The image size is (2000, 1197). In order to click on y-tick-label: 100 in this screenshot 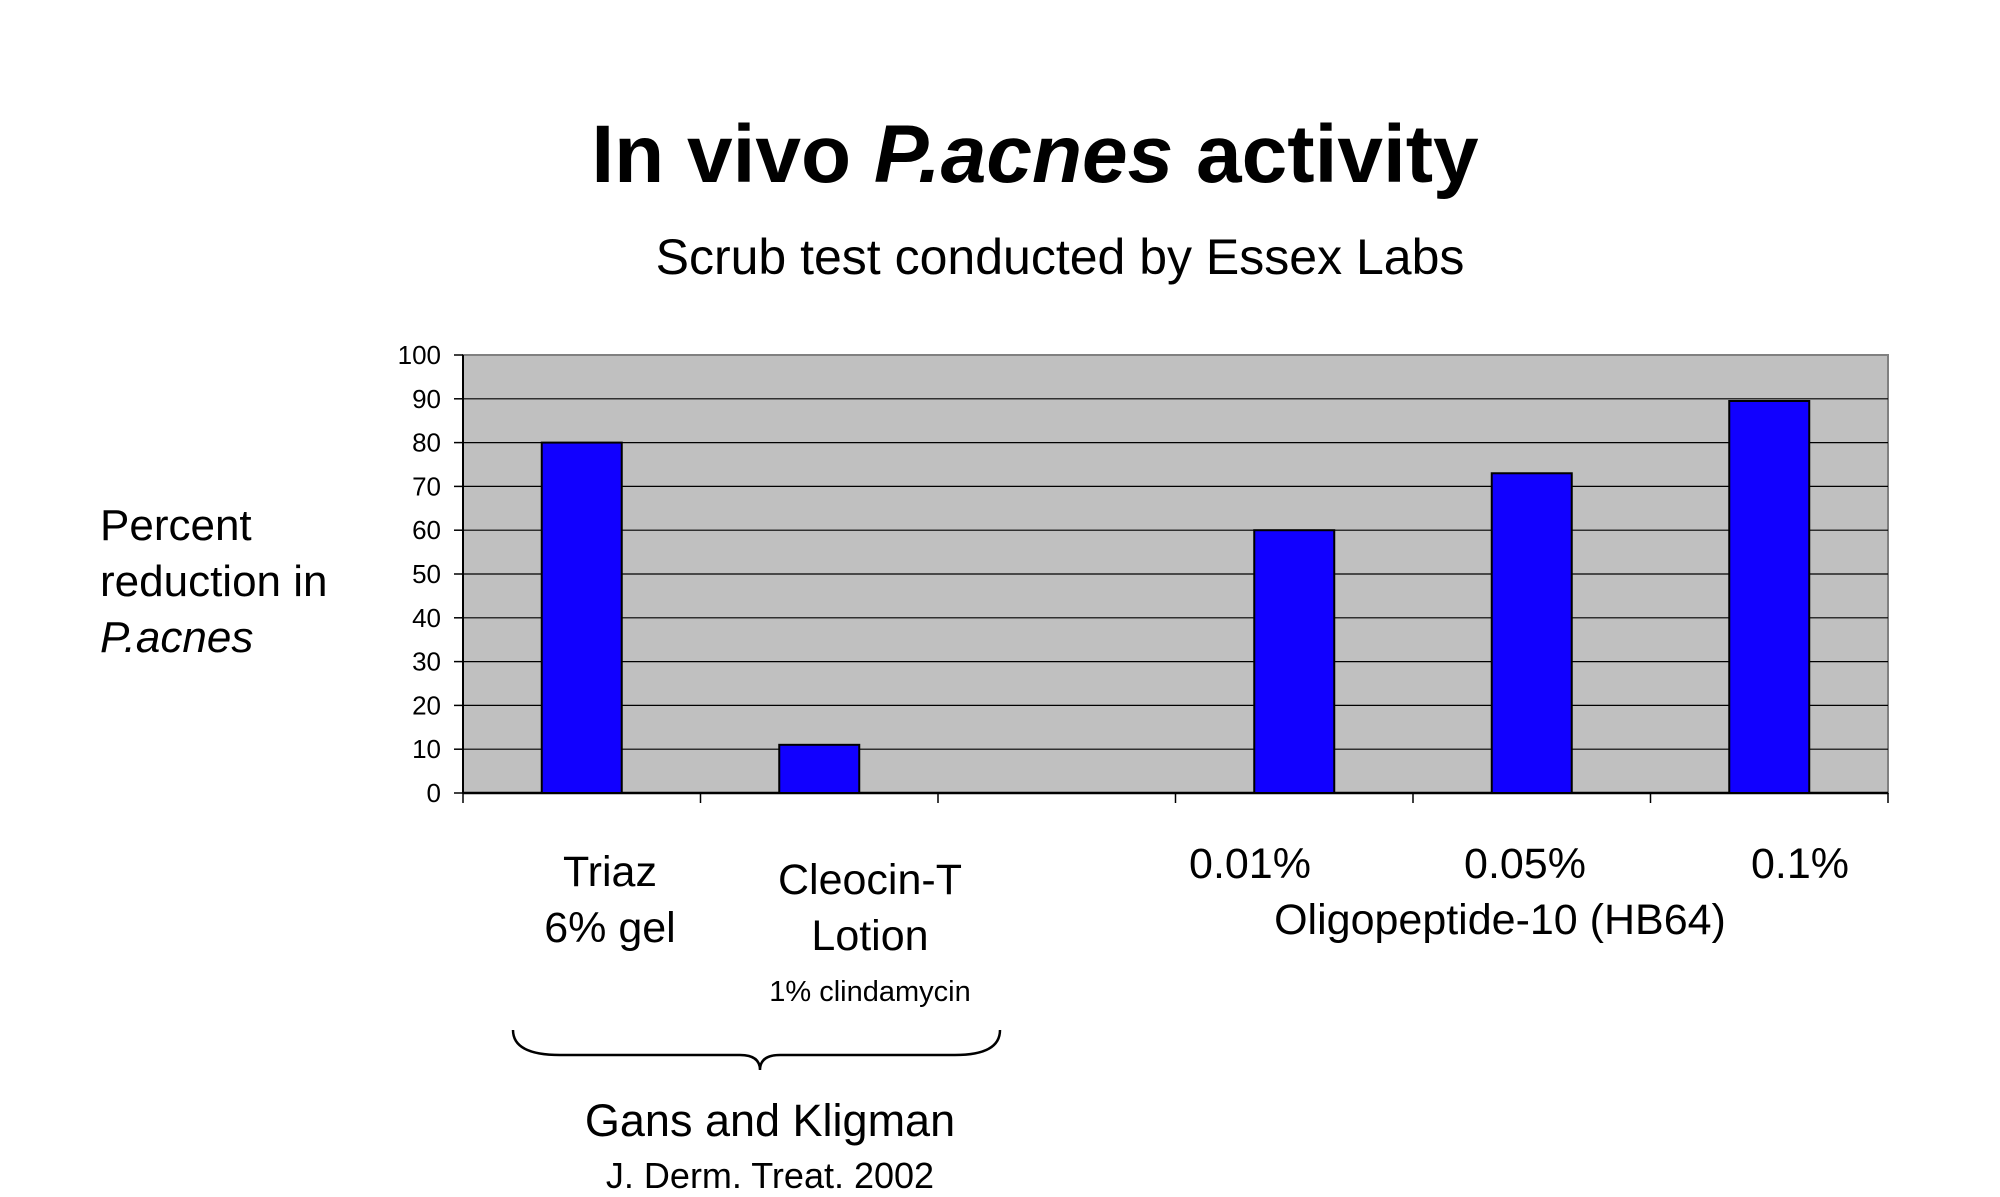, I will do `click(419, 355)`.